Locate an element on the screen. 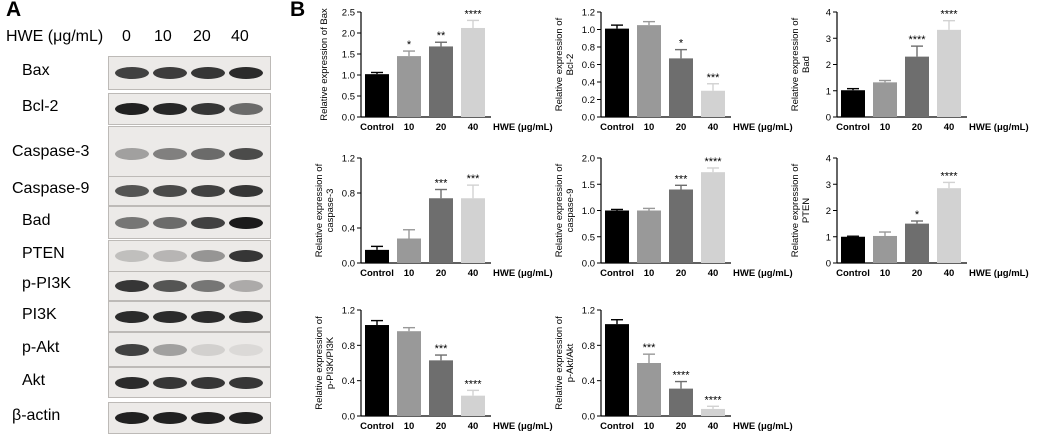 Image resolution: width=1038 pixels, height=434 pixels. y-tick-label: 0.8 is located at coordinates (348, 346).